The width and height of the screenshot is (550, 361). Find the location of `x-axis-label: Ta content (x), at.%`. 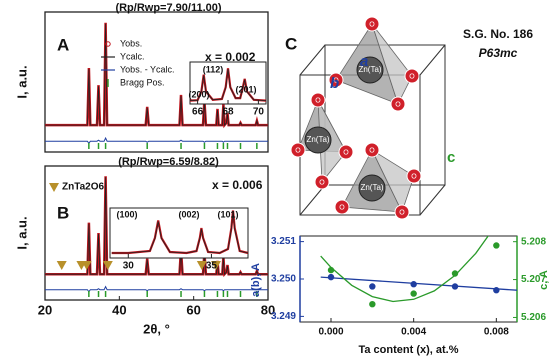

x-axis-label: Ta content (x), at.% is located at coordinates (408, 350).